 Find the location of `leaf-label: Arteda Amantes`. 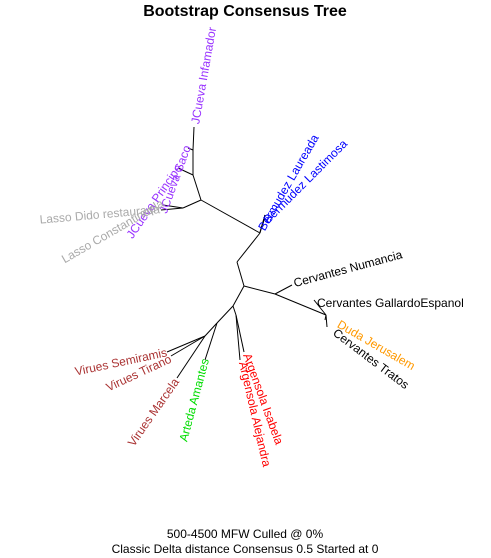

leaf-label: Arteda Amantes is located at coordinates (194, 400).